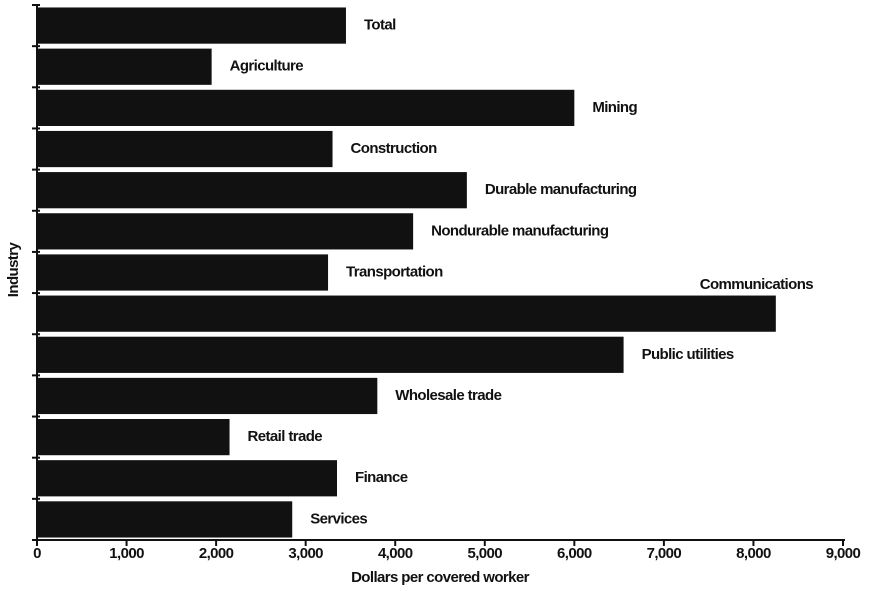  What do you see at coordinates (614, 107) in the screenshot?
I see `bar-label: Mining` at bounding box center [614, 107].